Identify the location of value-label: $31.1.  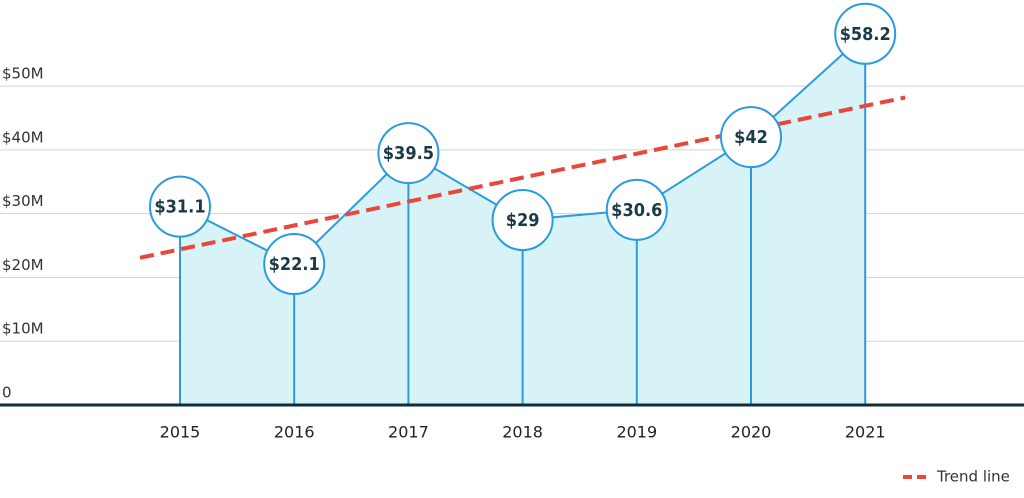
(179, 207).